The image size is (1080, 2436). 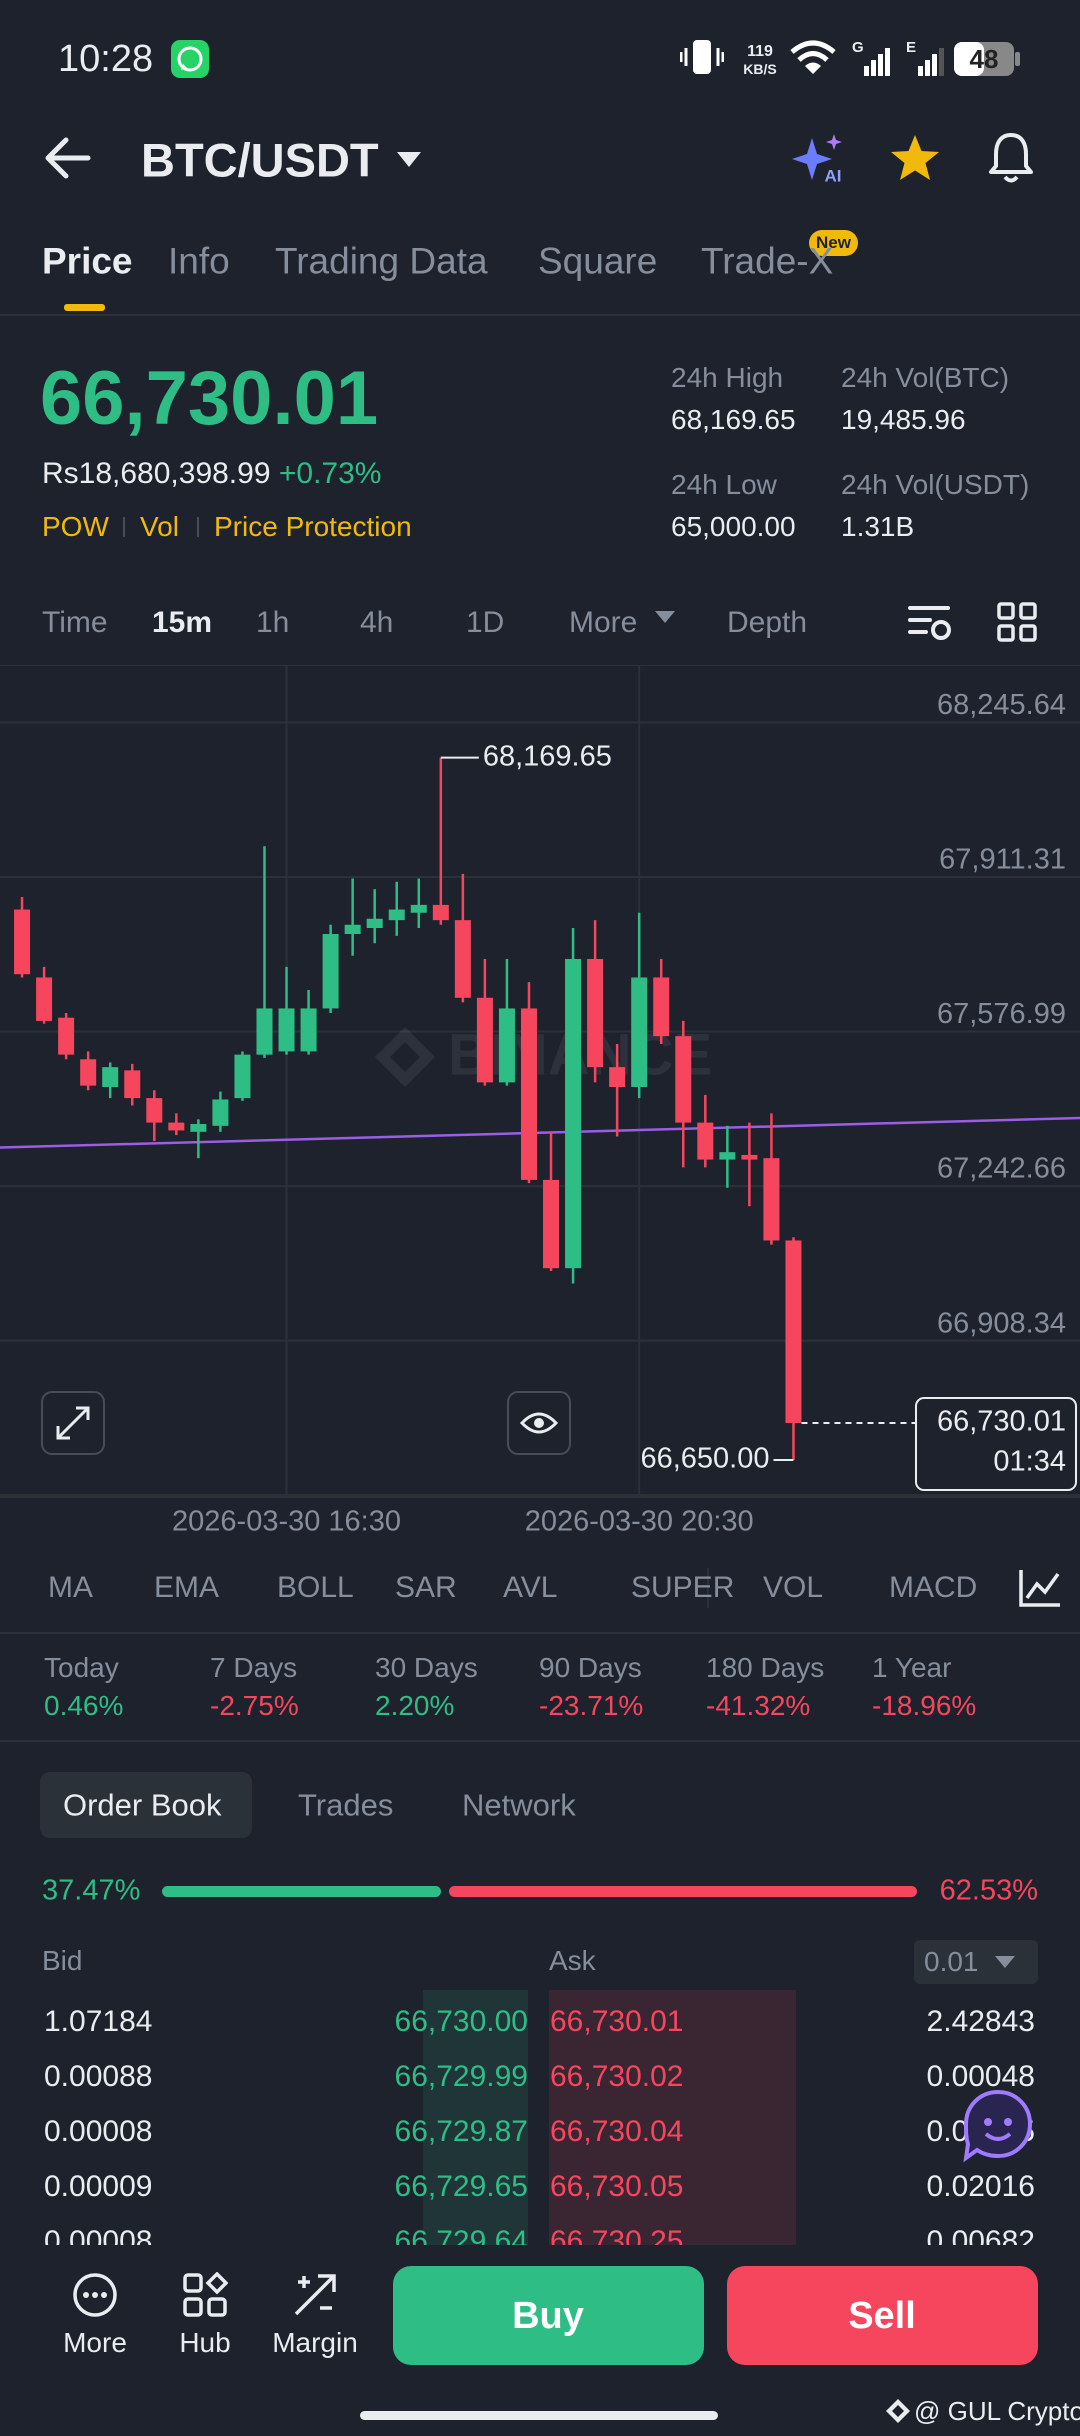 I want to click on visibility-button, so click(x=539, y=1423).